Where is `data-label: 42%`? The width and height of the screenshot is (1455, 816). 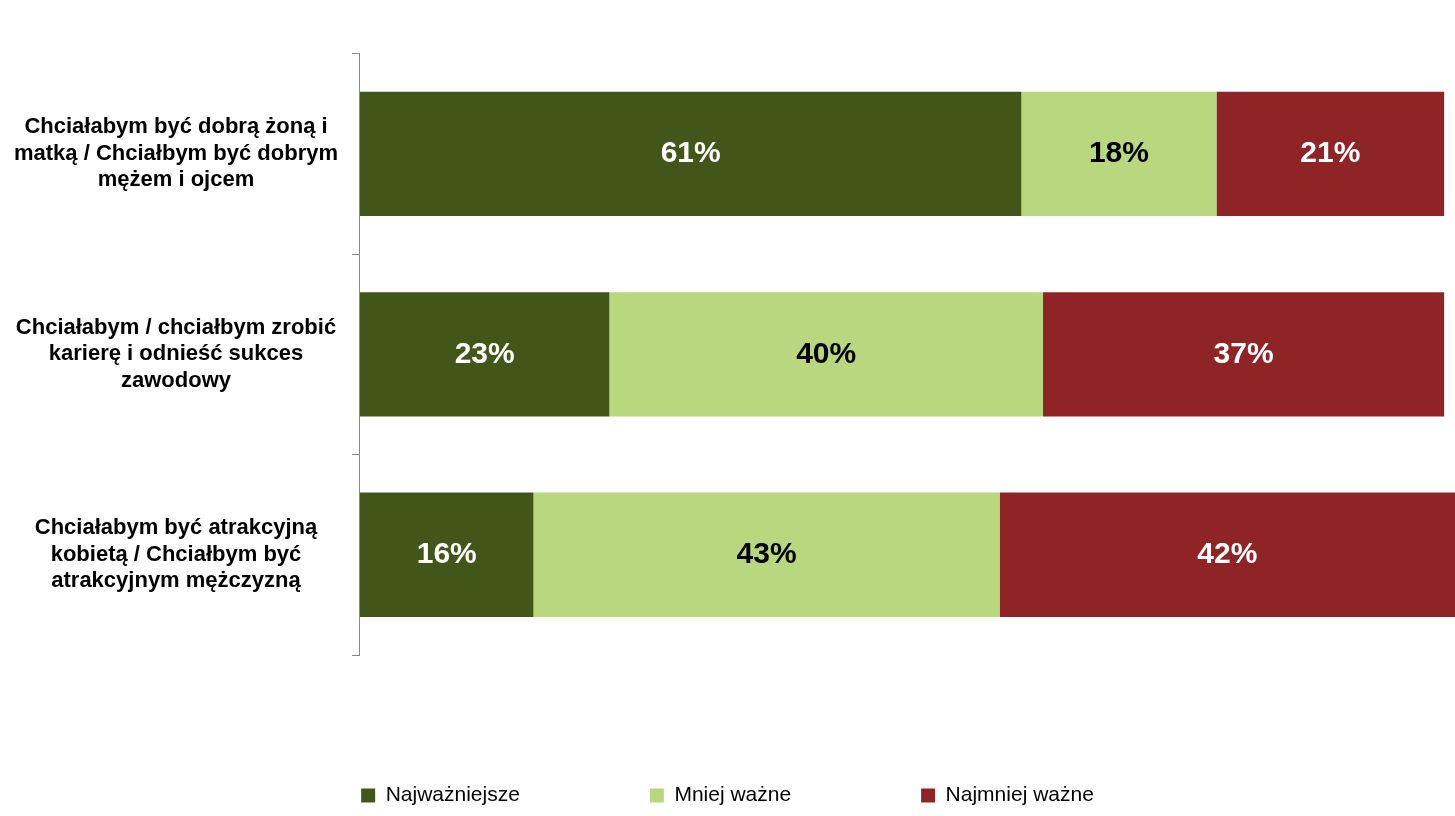
data-label: 42% is located at coordinates (1227, 553).